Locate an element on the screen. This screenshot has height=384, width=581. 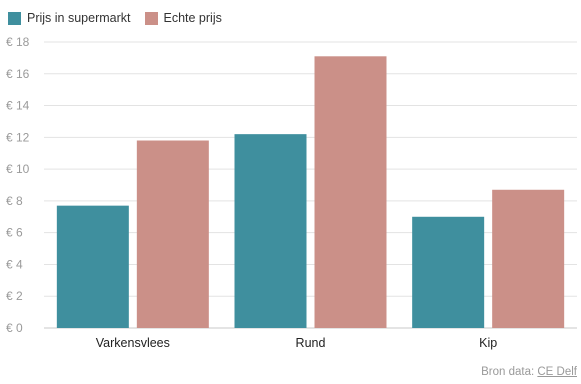
y-tick-label-12: € 12 is located at coordinates (18, 137).